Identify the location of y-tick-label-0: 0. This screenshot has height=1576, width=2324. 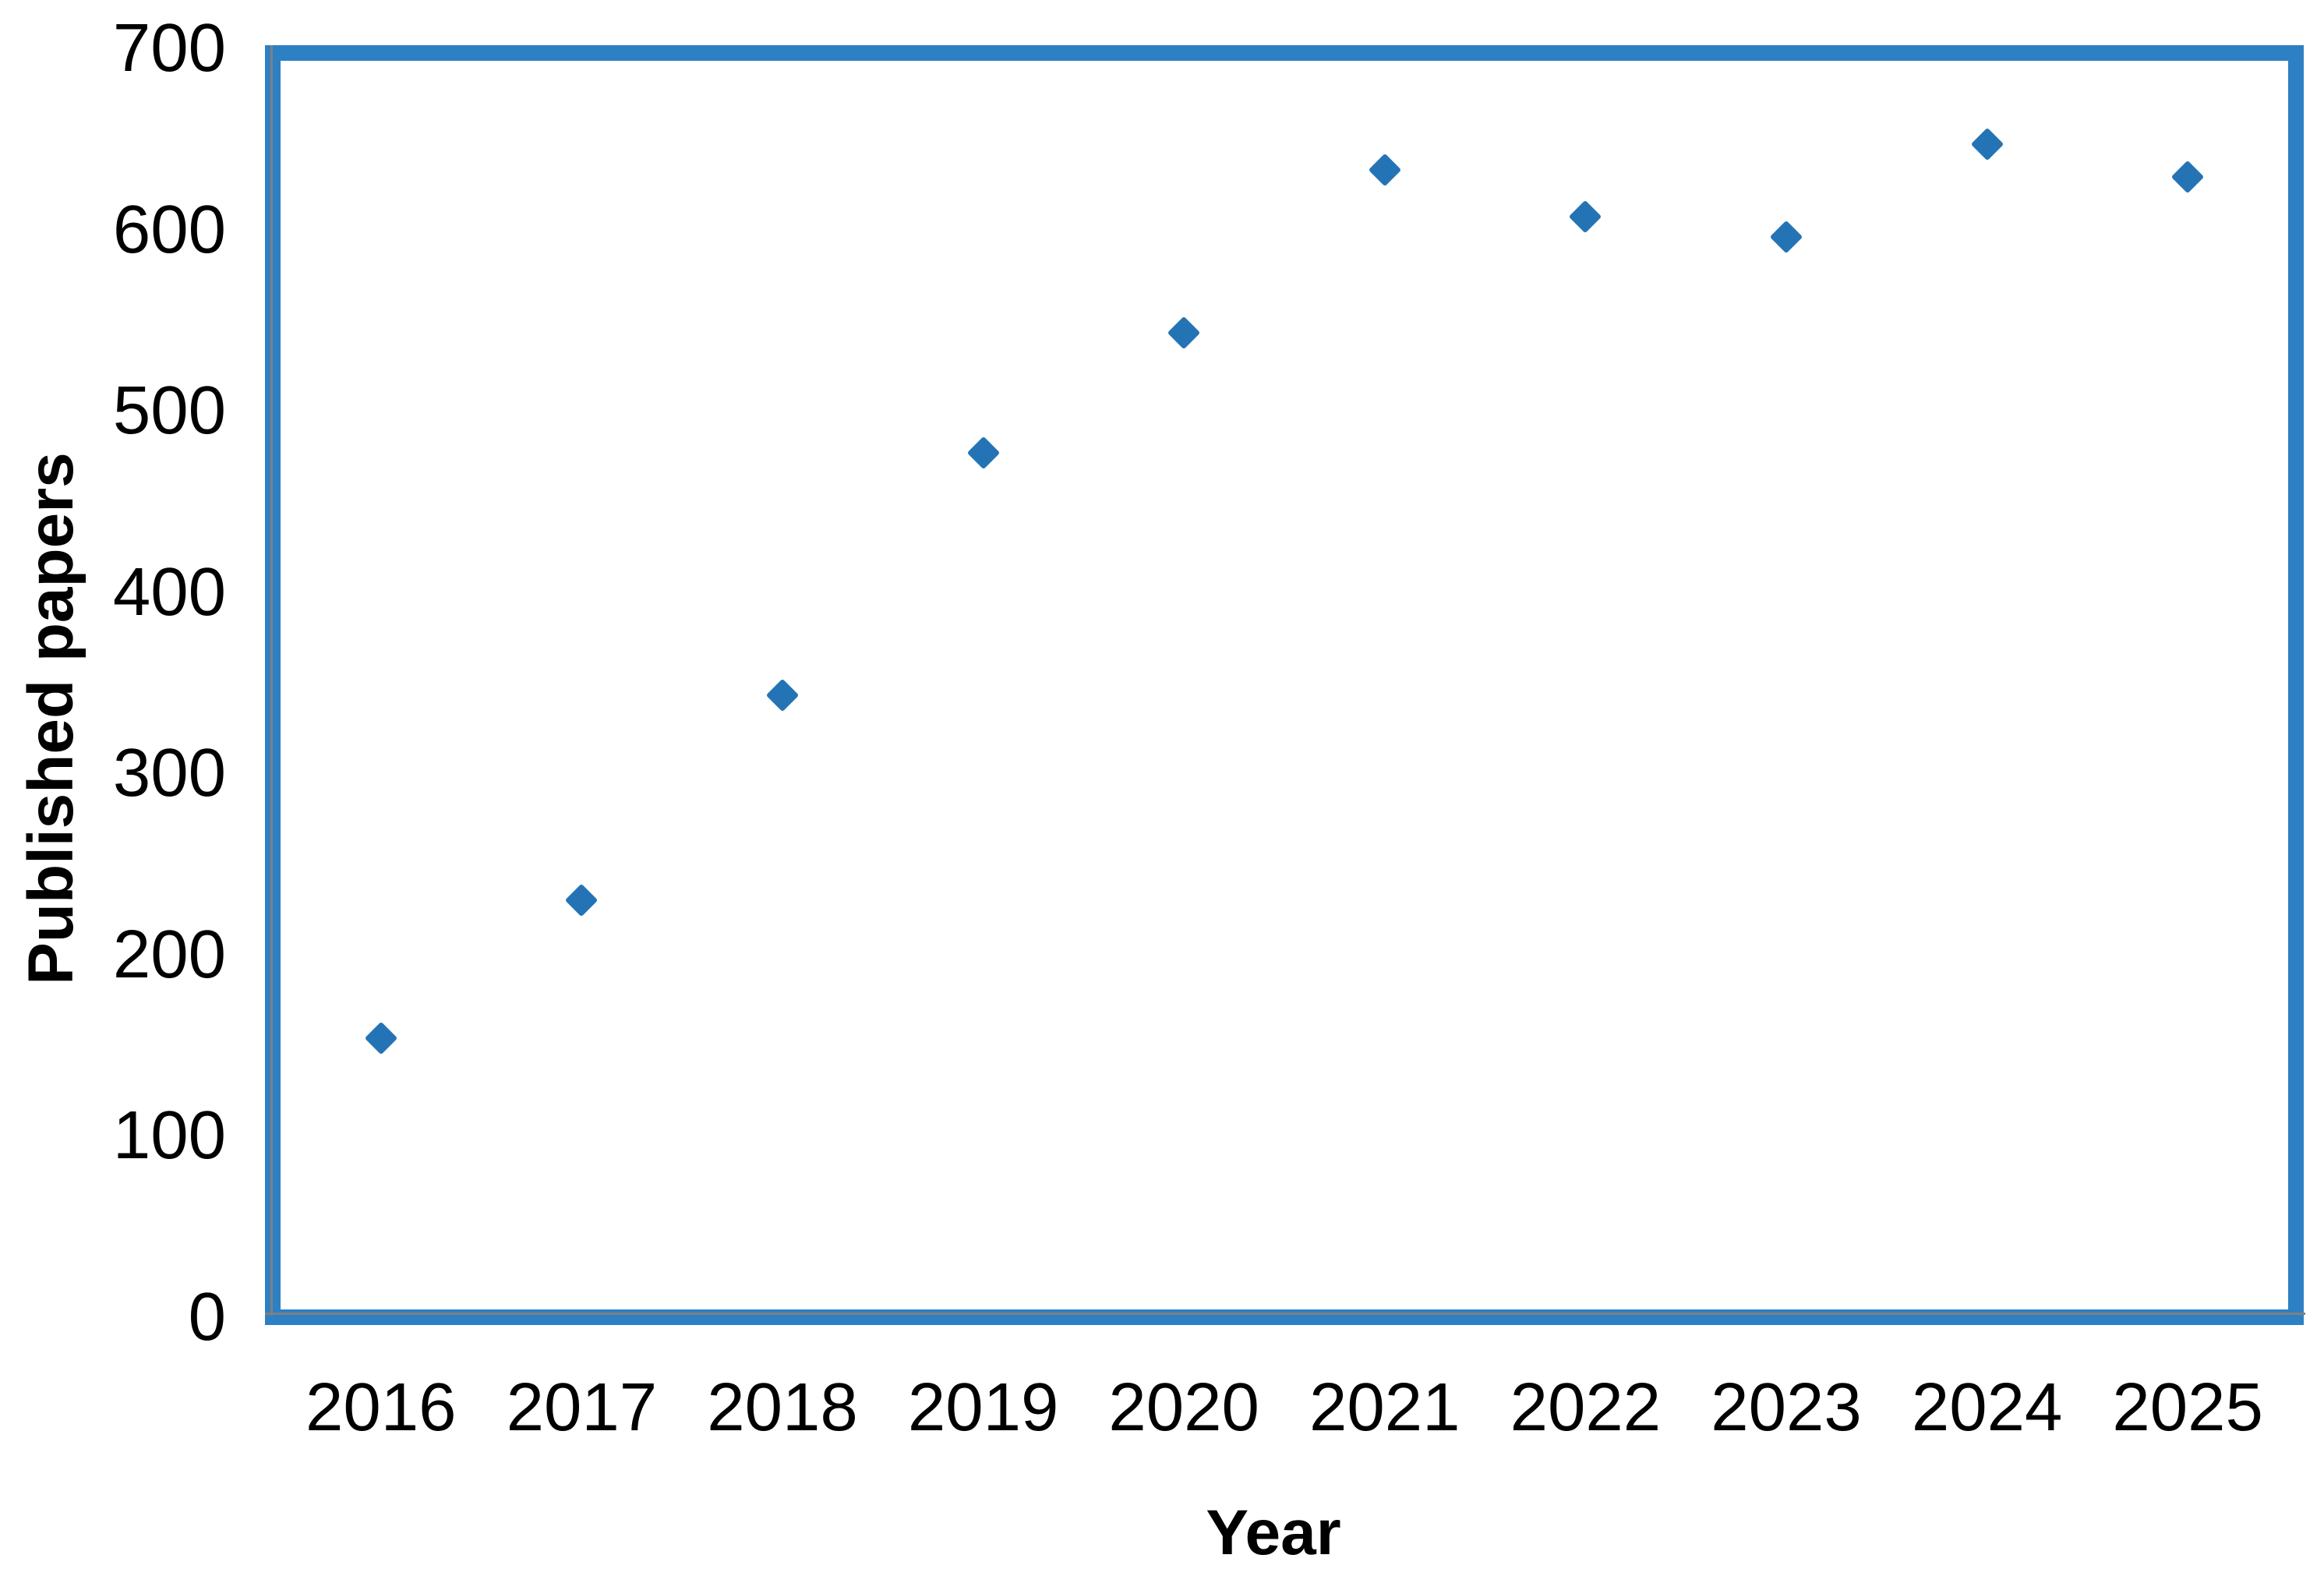
(207, 1317).